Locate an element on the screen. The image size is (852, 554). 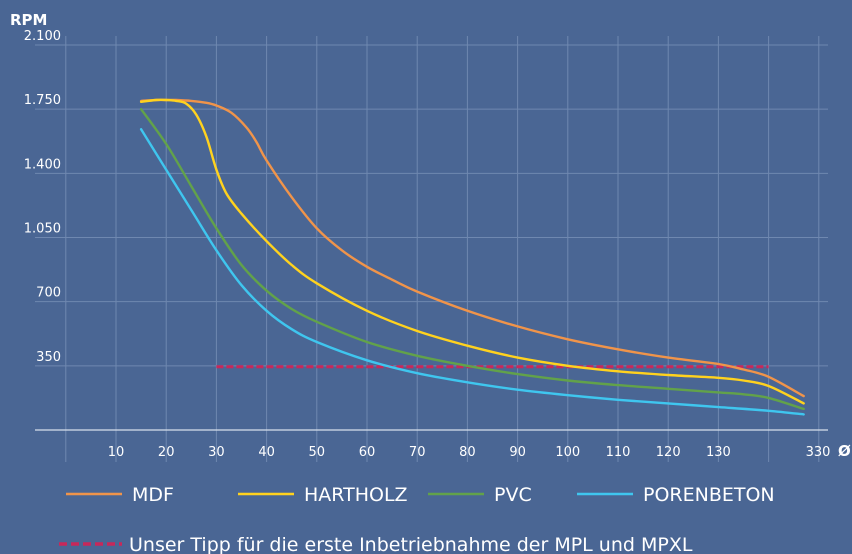
x-axis-title: Ø is located at coordinates (844, 451).